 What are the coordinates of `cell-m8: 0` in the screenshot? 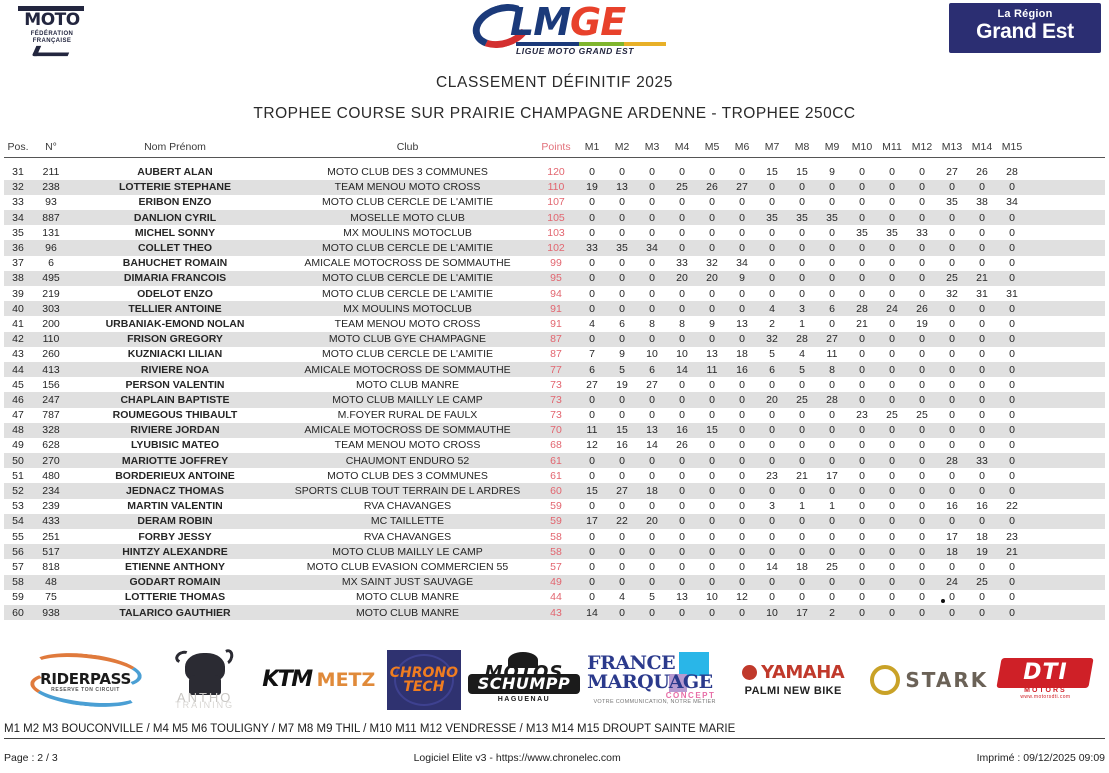 It's located at (802, 430).